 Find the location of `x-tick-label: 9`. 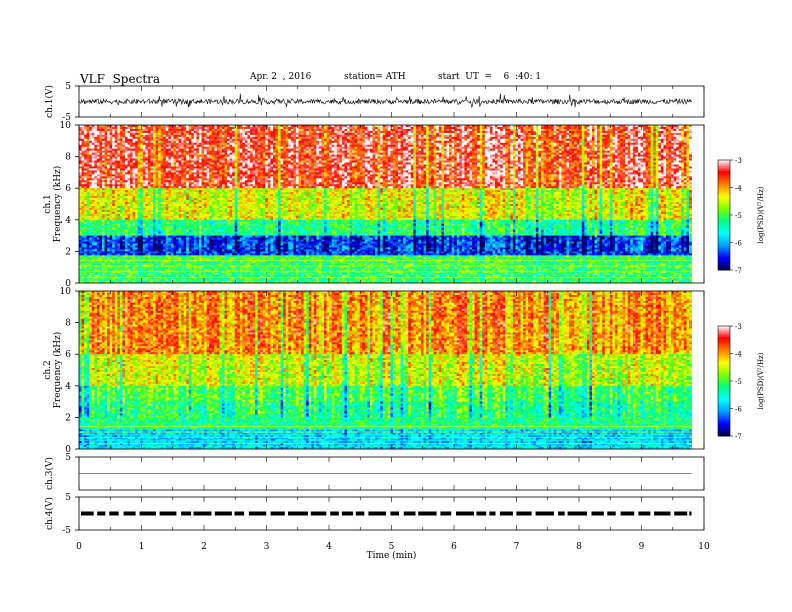

x-tick-label: 9 is located at coordinates (642, 547).